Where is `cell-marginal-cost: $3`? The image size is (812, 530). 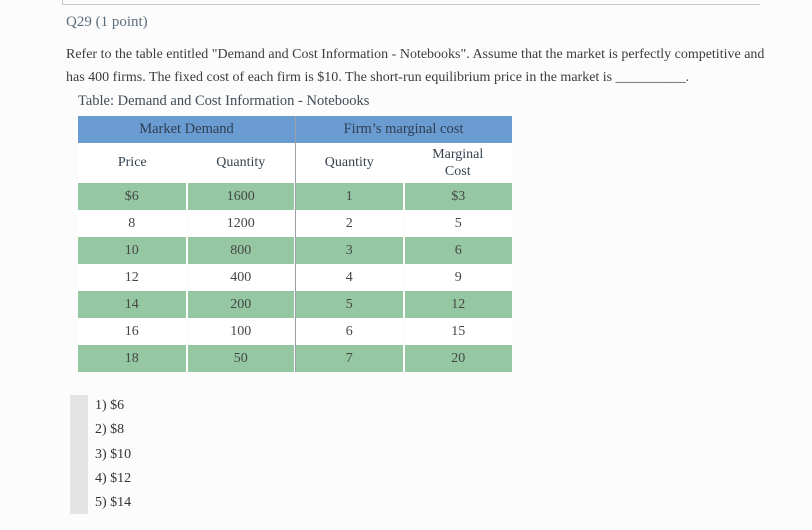
cell-marginal-cost: $3 is located at coordinates (457, 196).